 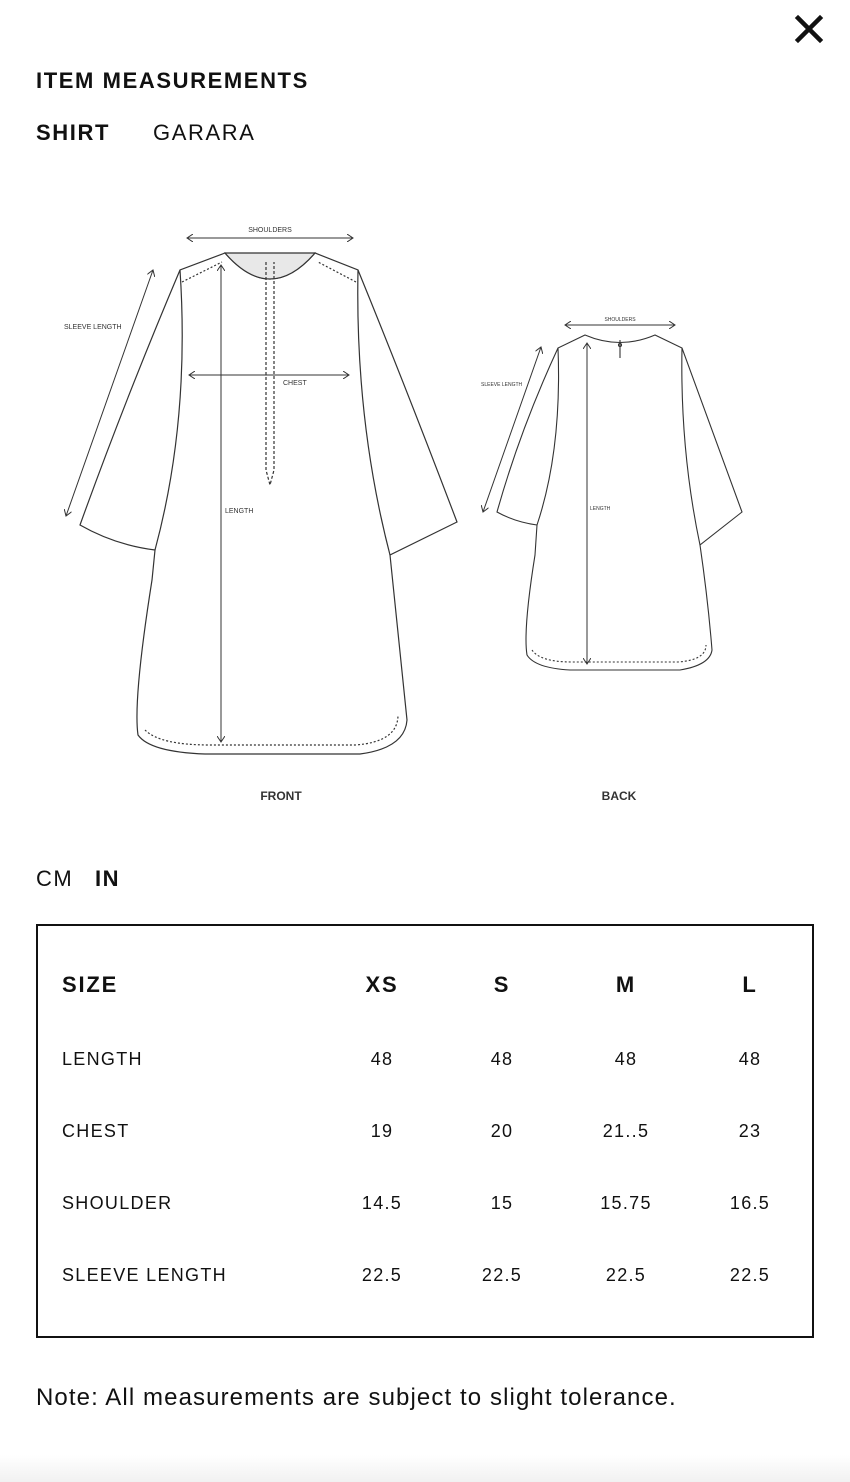 What do you see at coordinates (425, 1468) in the screenshot?
I see `bottom-fade` at bounding box center [425, 1468].